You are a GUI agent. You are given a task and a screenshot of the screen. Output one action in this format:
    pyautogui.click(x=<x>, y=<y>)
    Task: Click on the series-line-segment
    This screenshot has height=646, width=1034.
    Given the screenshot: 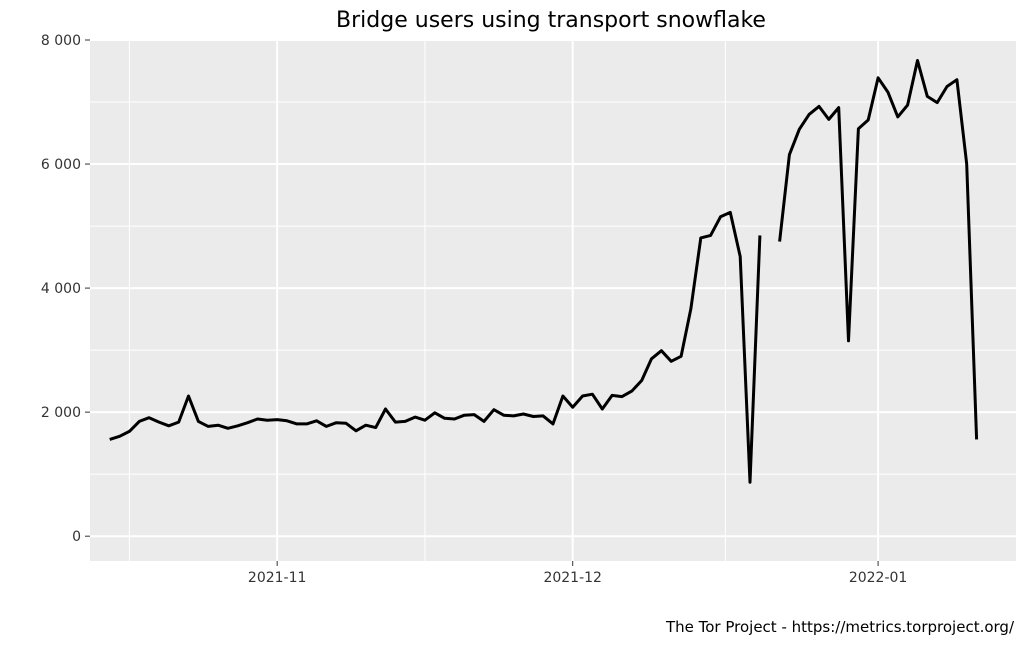 What is the action you would take?
    pyautogui.click(x=878, y=249)
    